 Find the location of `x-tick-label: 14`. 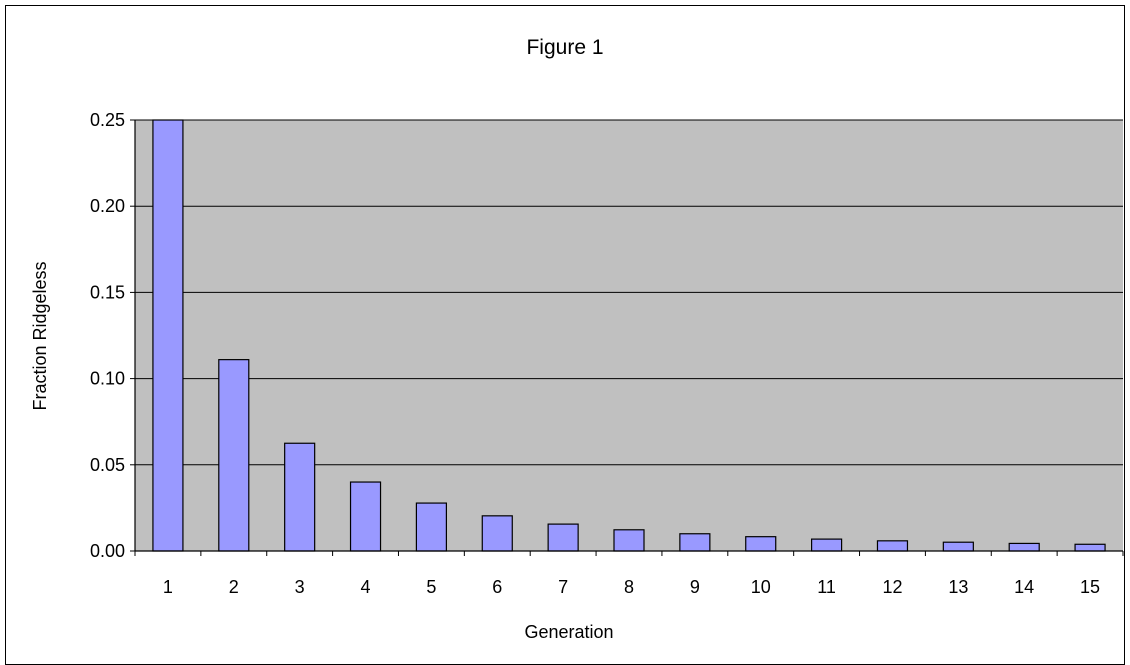

x-tick-label: 14 is located at coordinates (1024, 587).